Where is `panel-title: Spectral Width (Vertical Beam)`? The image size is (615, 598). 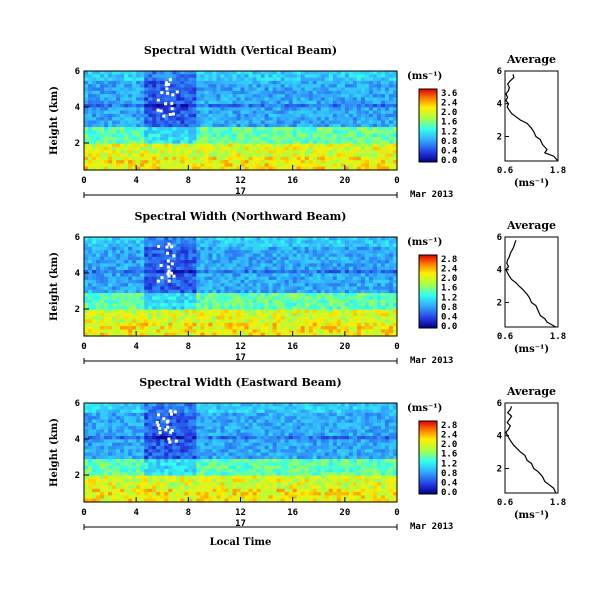
panel-title: Spectral Width (Vertical Beam) is located at coordinates (240, 50).